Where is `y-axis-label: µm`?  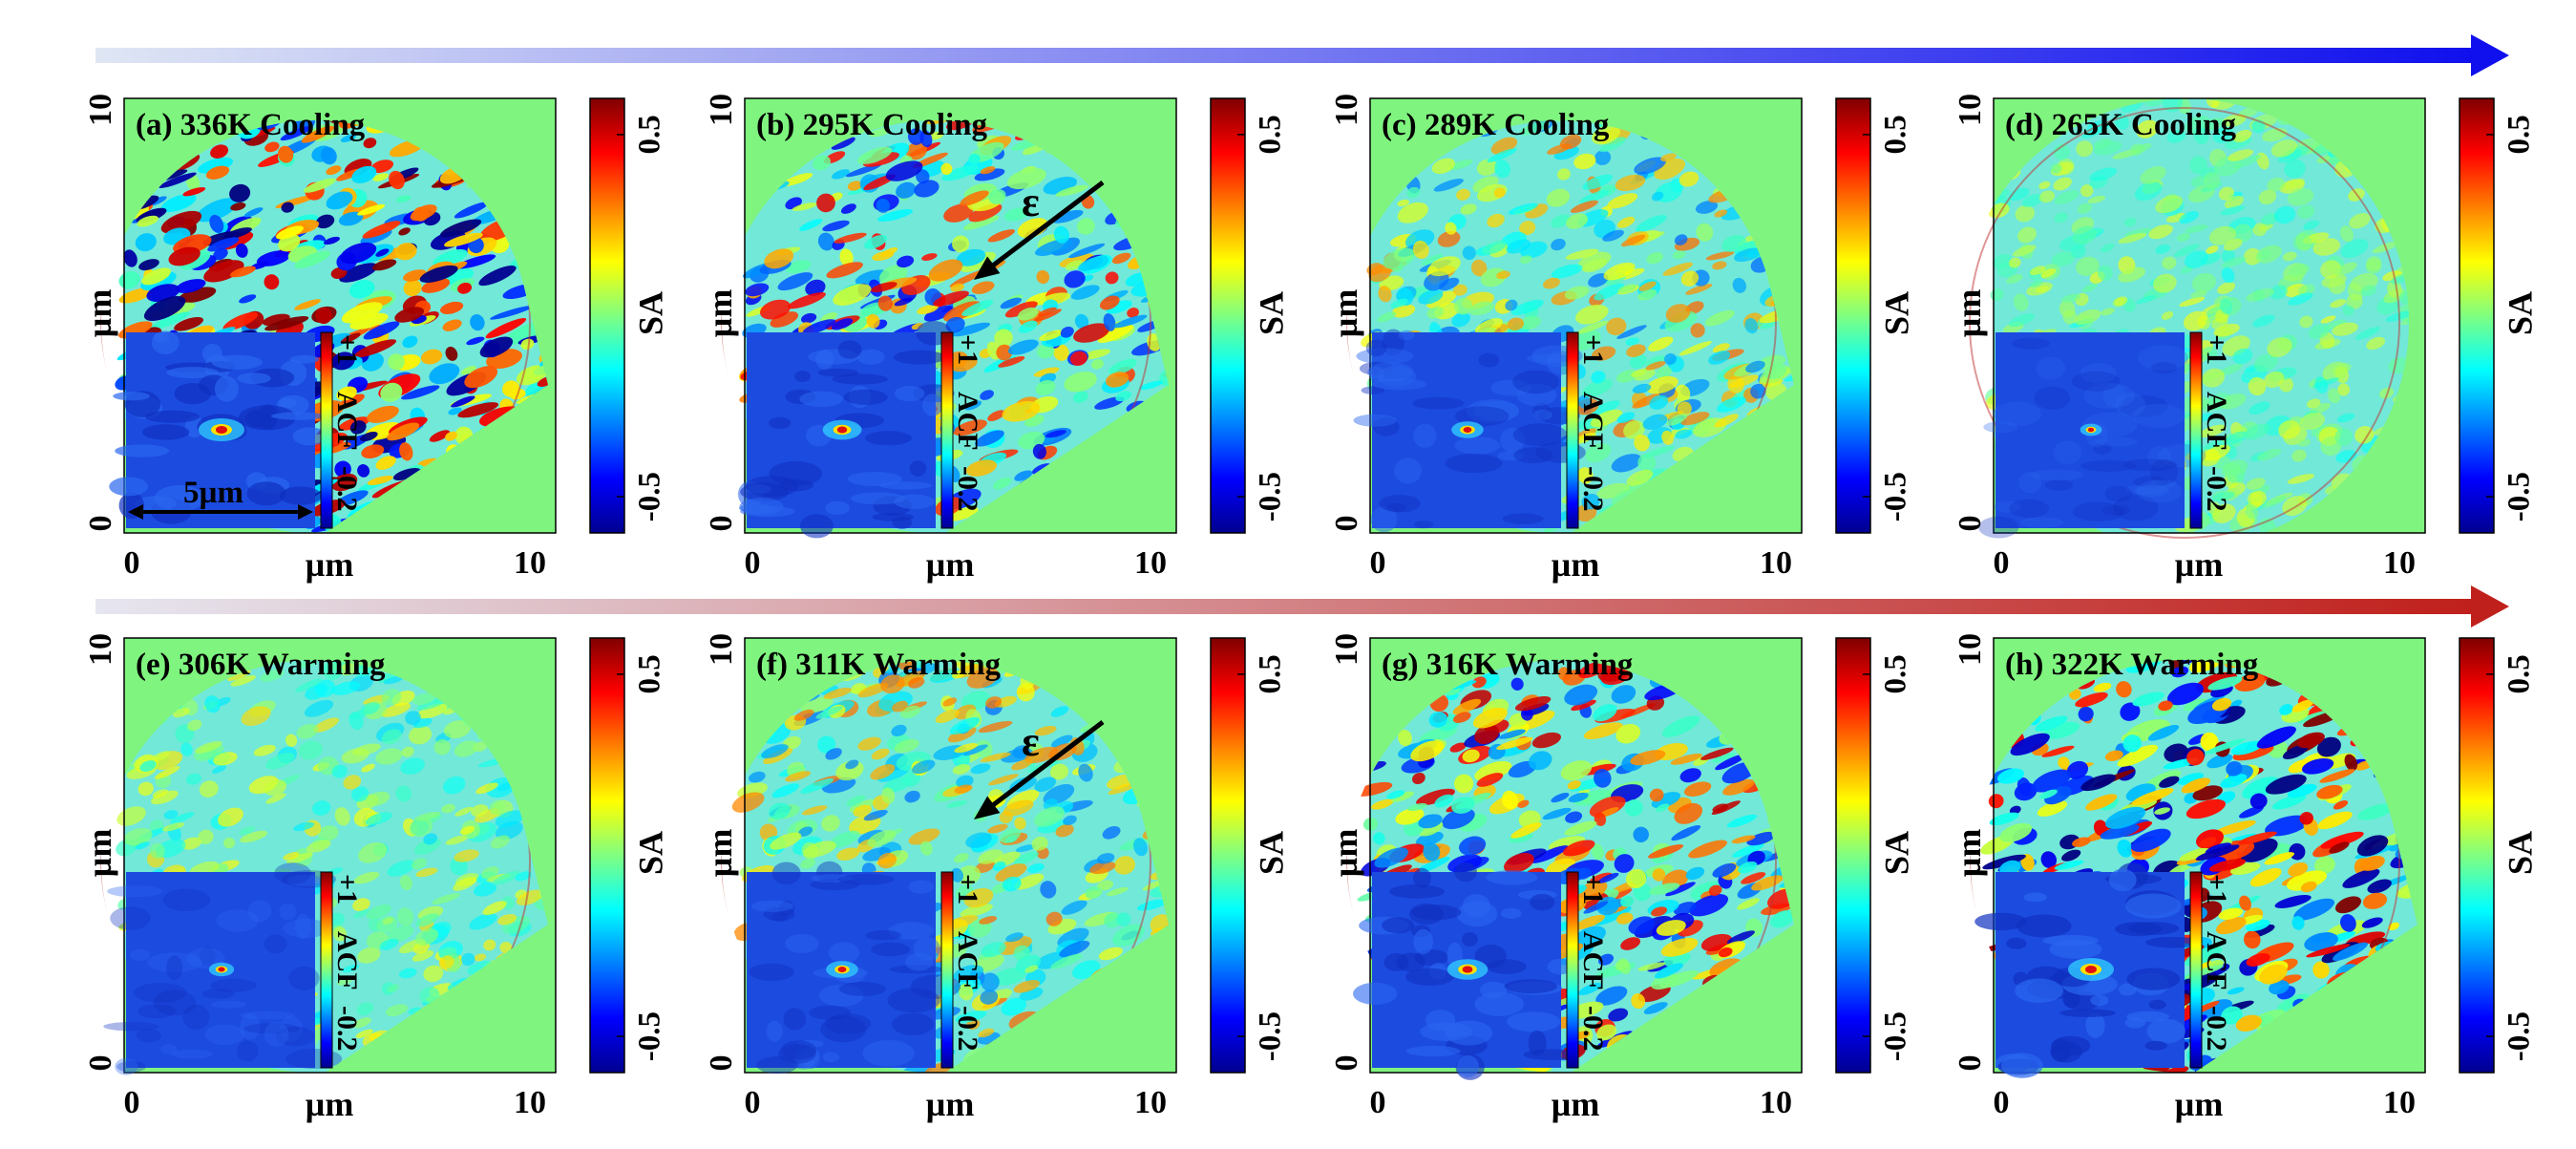 y-axis-label: µm is located at coordinates (1969, 314).